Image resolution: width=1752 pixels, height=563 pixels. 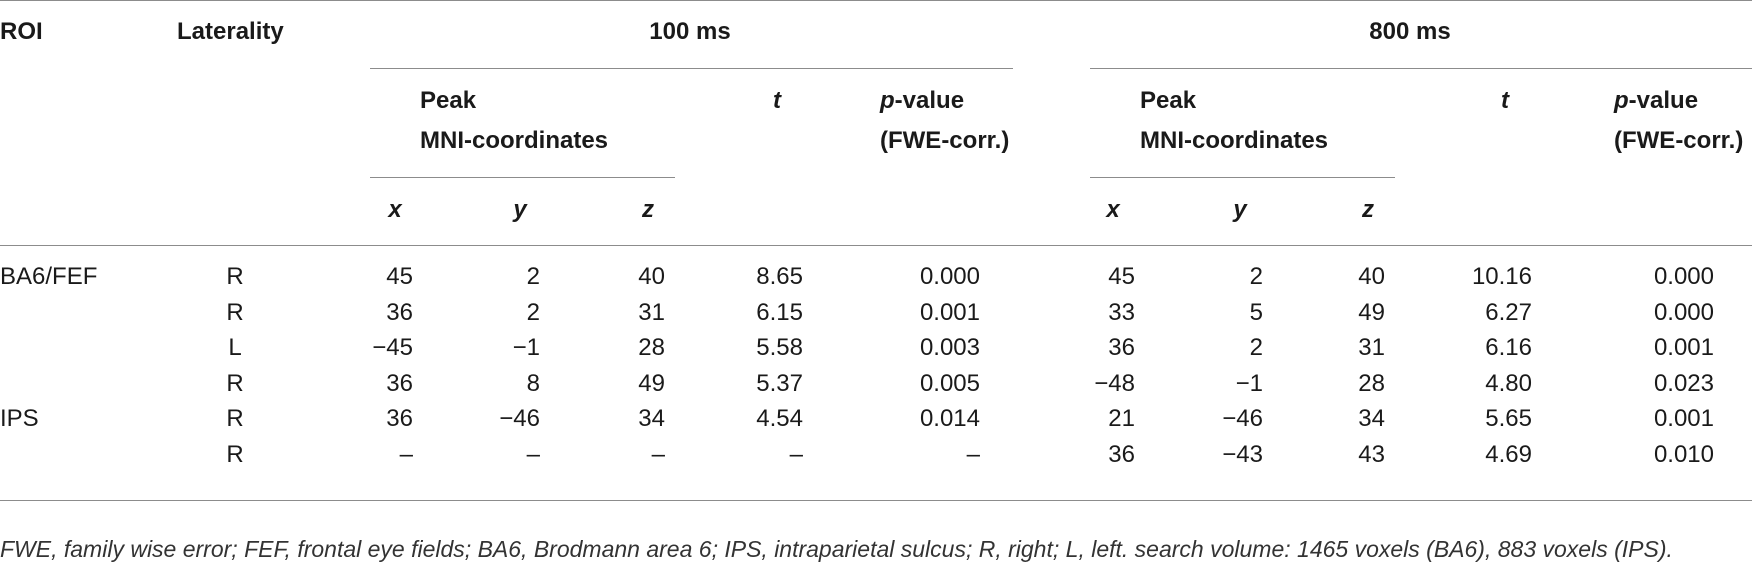 What do you see at coordinates (1371, 454) in the screenshot?
I see `z-800-cell: 43` at bounding box center [1371, 454].